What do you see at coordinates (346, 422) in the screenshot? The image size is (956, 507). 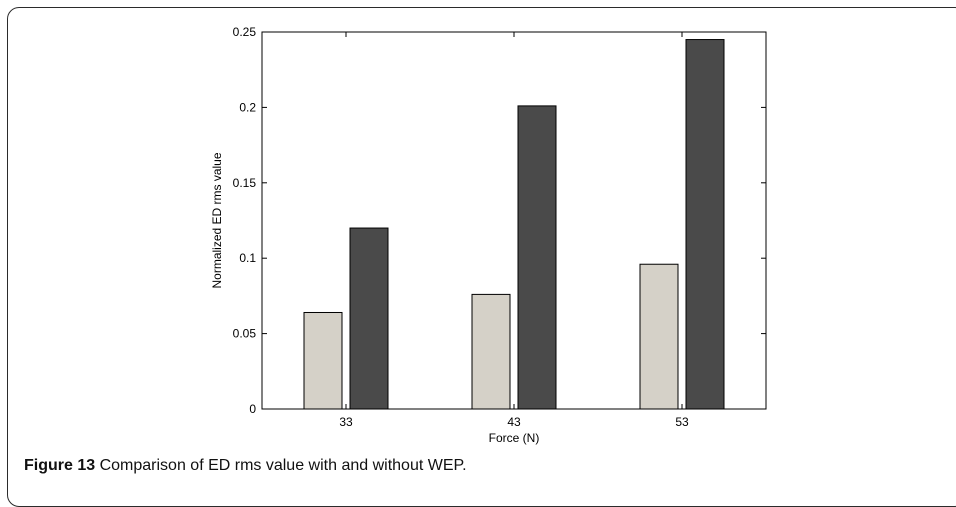 I see `x-tick-label: 33` at bounding box center [346, 422].